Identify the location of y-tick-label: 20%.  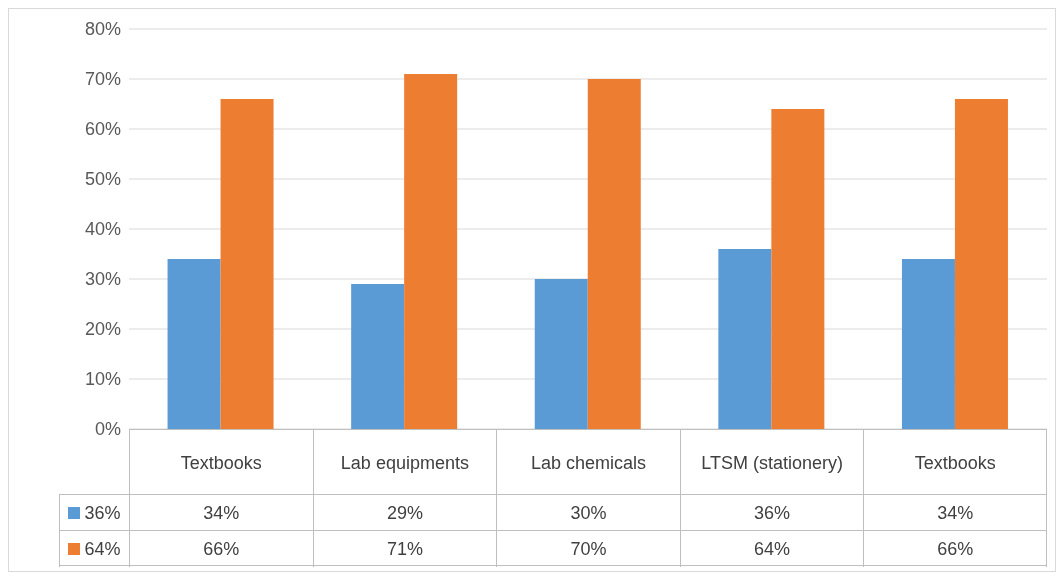
(102, 329).